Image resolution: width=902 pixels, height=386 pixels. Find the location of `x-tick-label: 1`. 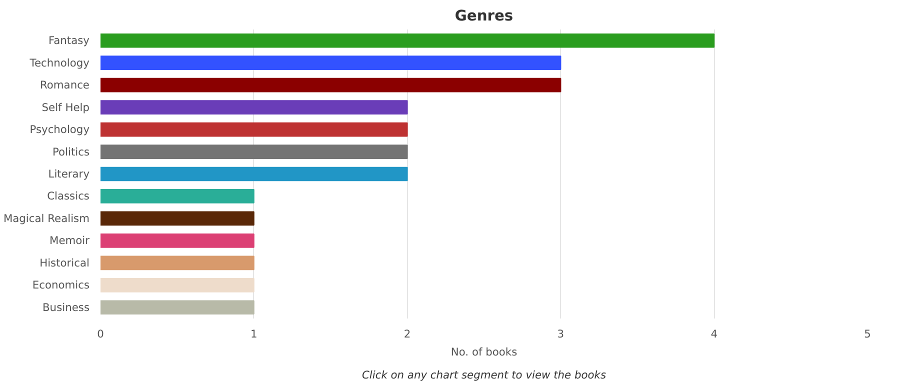

x-tick-label: 1 is located at coordinates (254, 334).